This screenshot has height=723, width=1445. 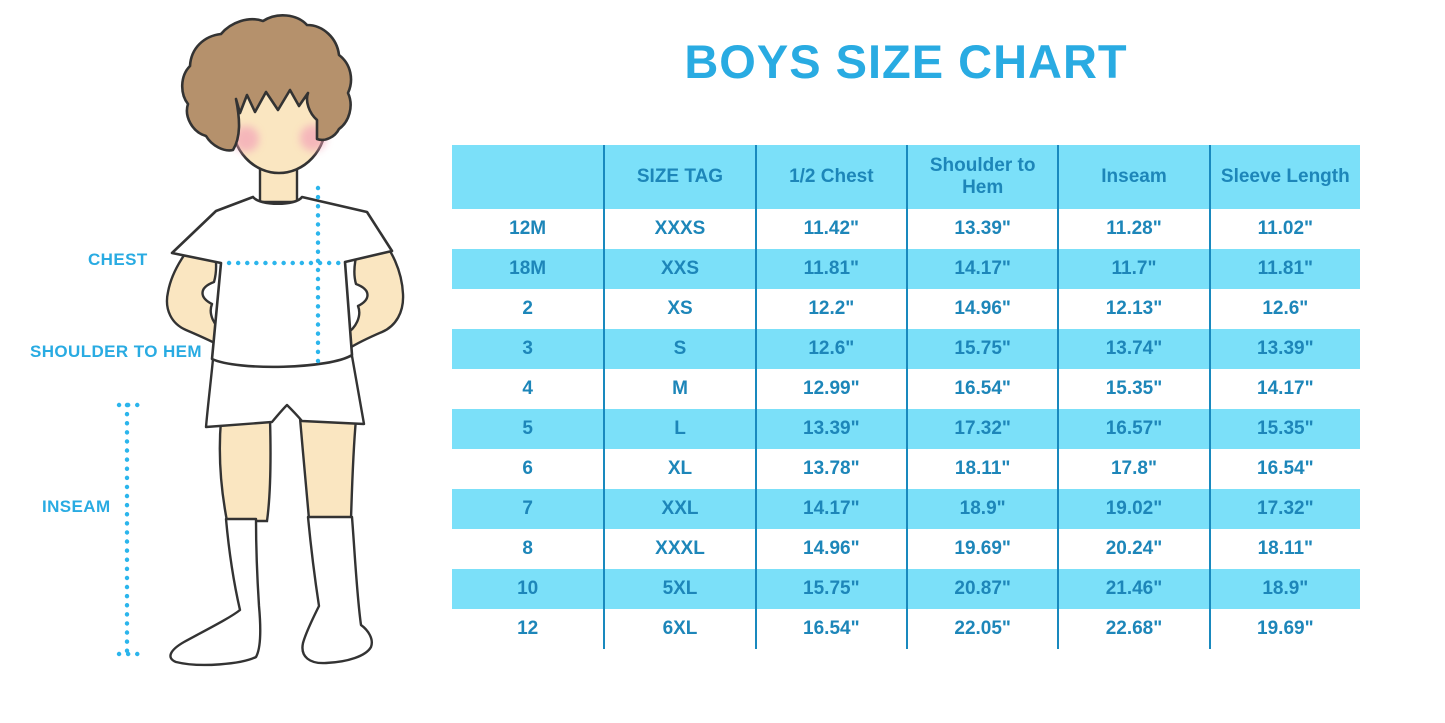 I want to click on table-row: 5 L 13.39" 17.32" 16.57" 15.35", so click(x=906, y=429).